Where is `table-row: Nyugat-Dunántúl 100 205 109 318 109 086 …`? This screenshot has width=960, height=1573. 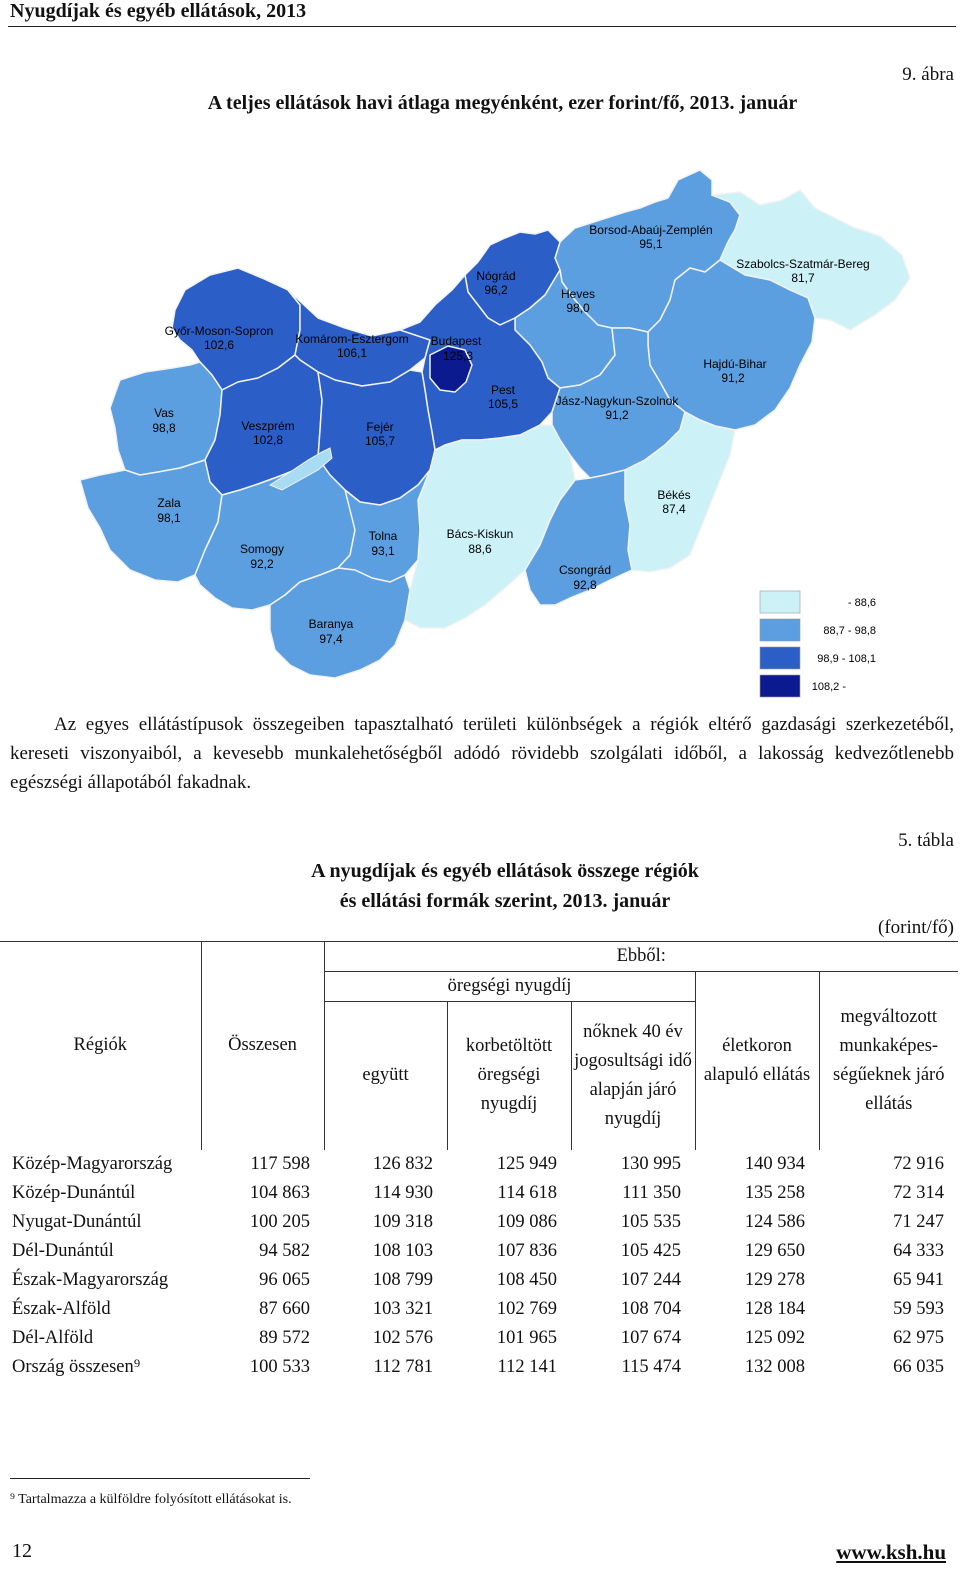
table-row: Nyugat-Dunántúl 100 205 109 318 109 086 … is located at coordinates (479, 1222).